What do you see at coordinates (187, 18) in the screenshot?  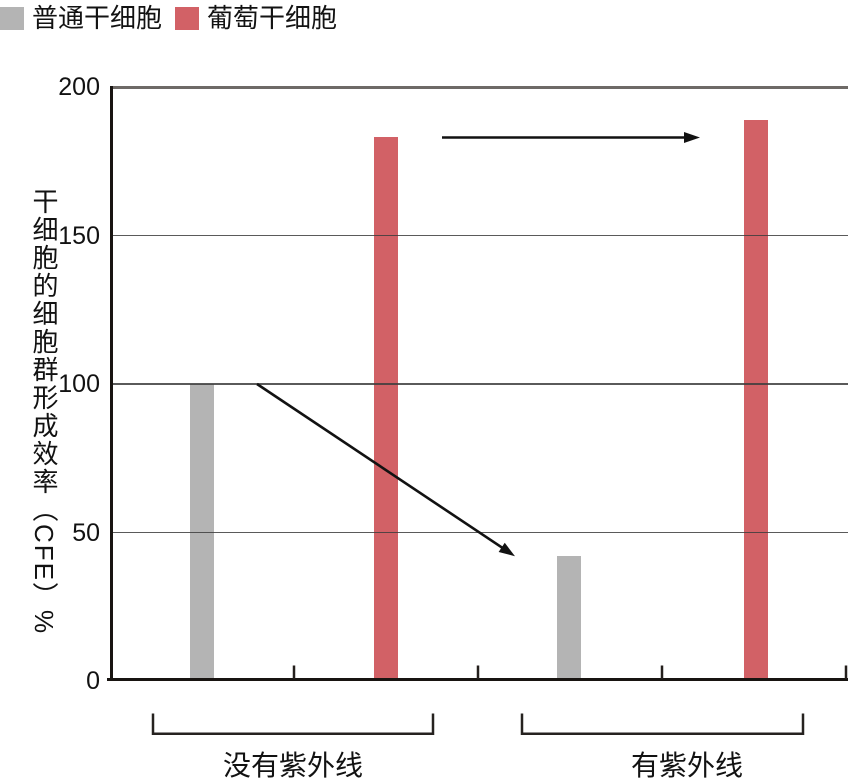 I see `red-swatch-icon` at bounding box center [187, 18].